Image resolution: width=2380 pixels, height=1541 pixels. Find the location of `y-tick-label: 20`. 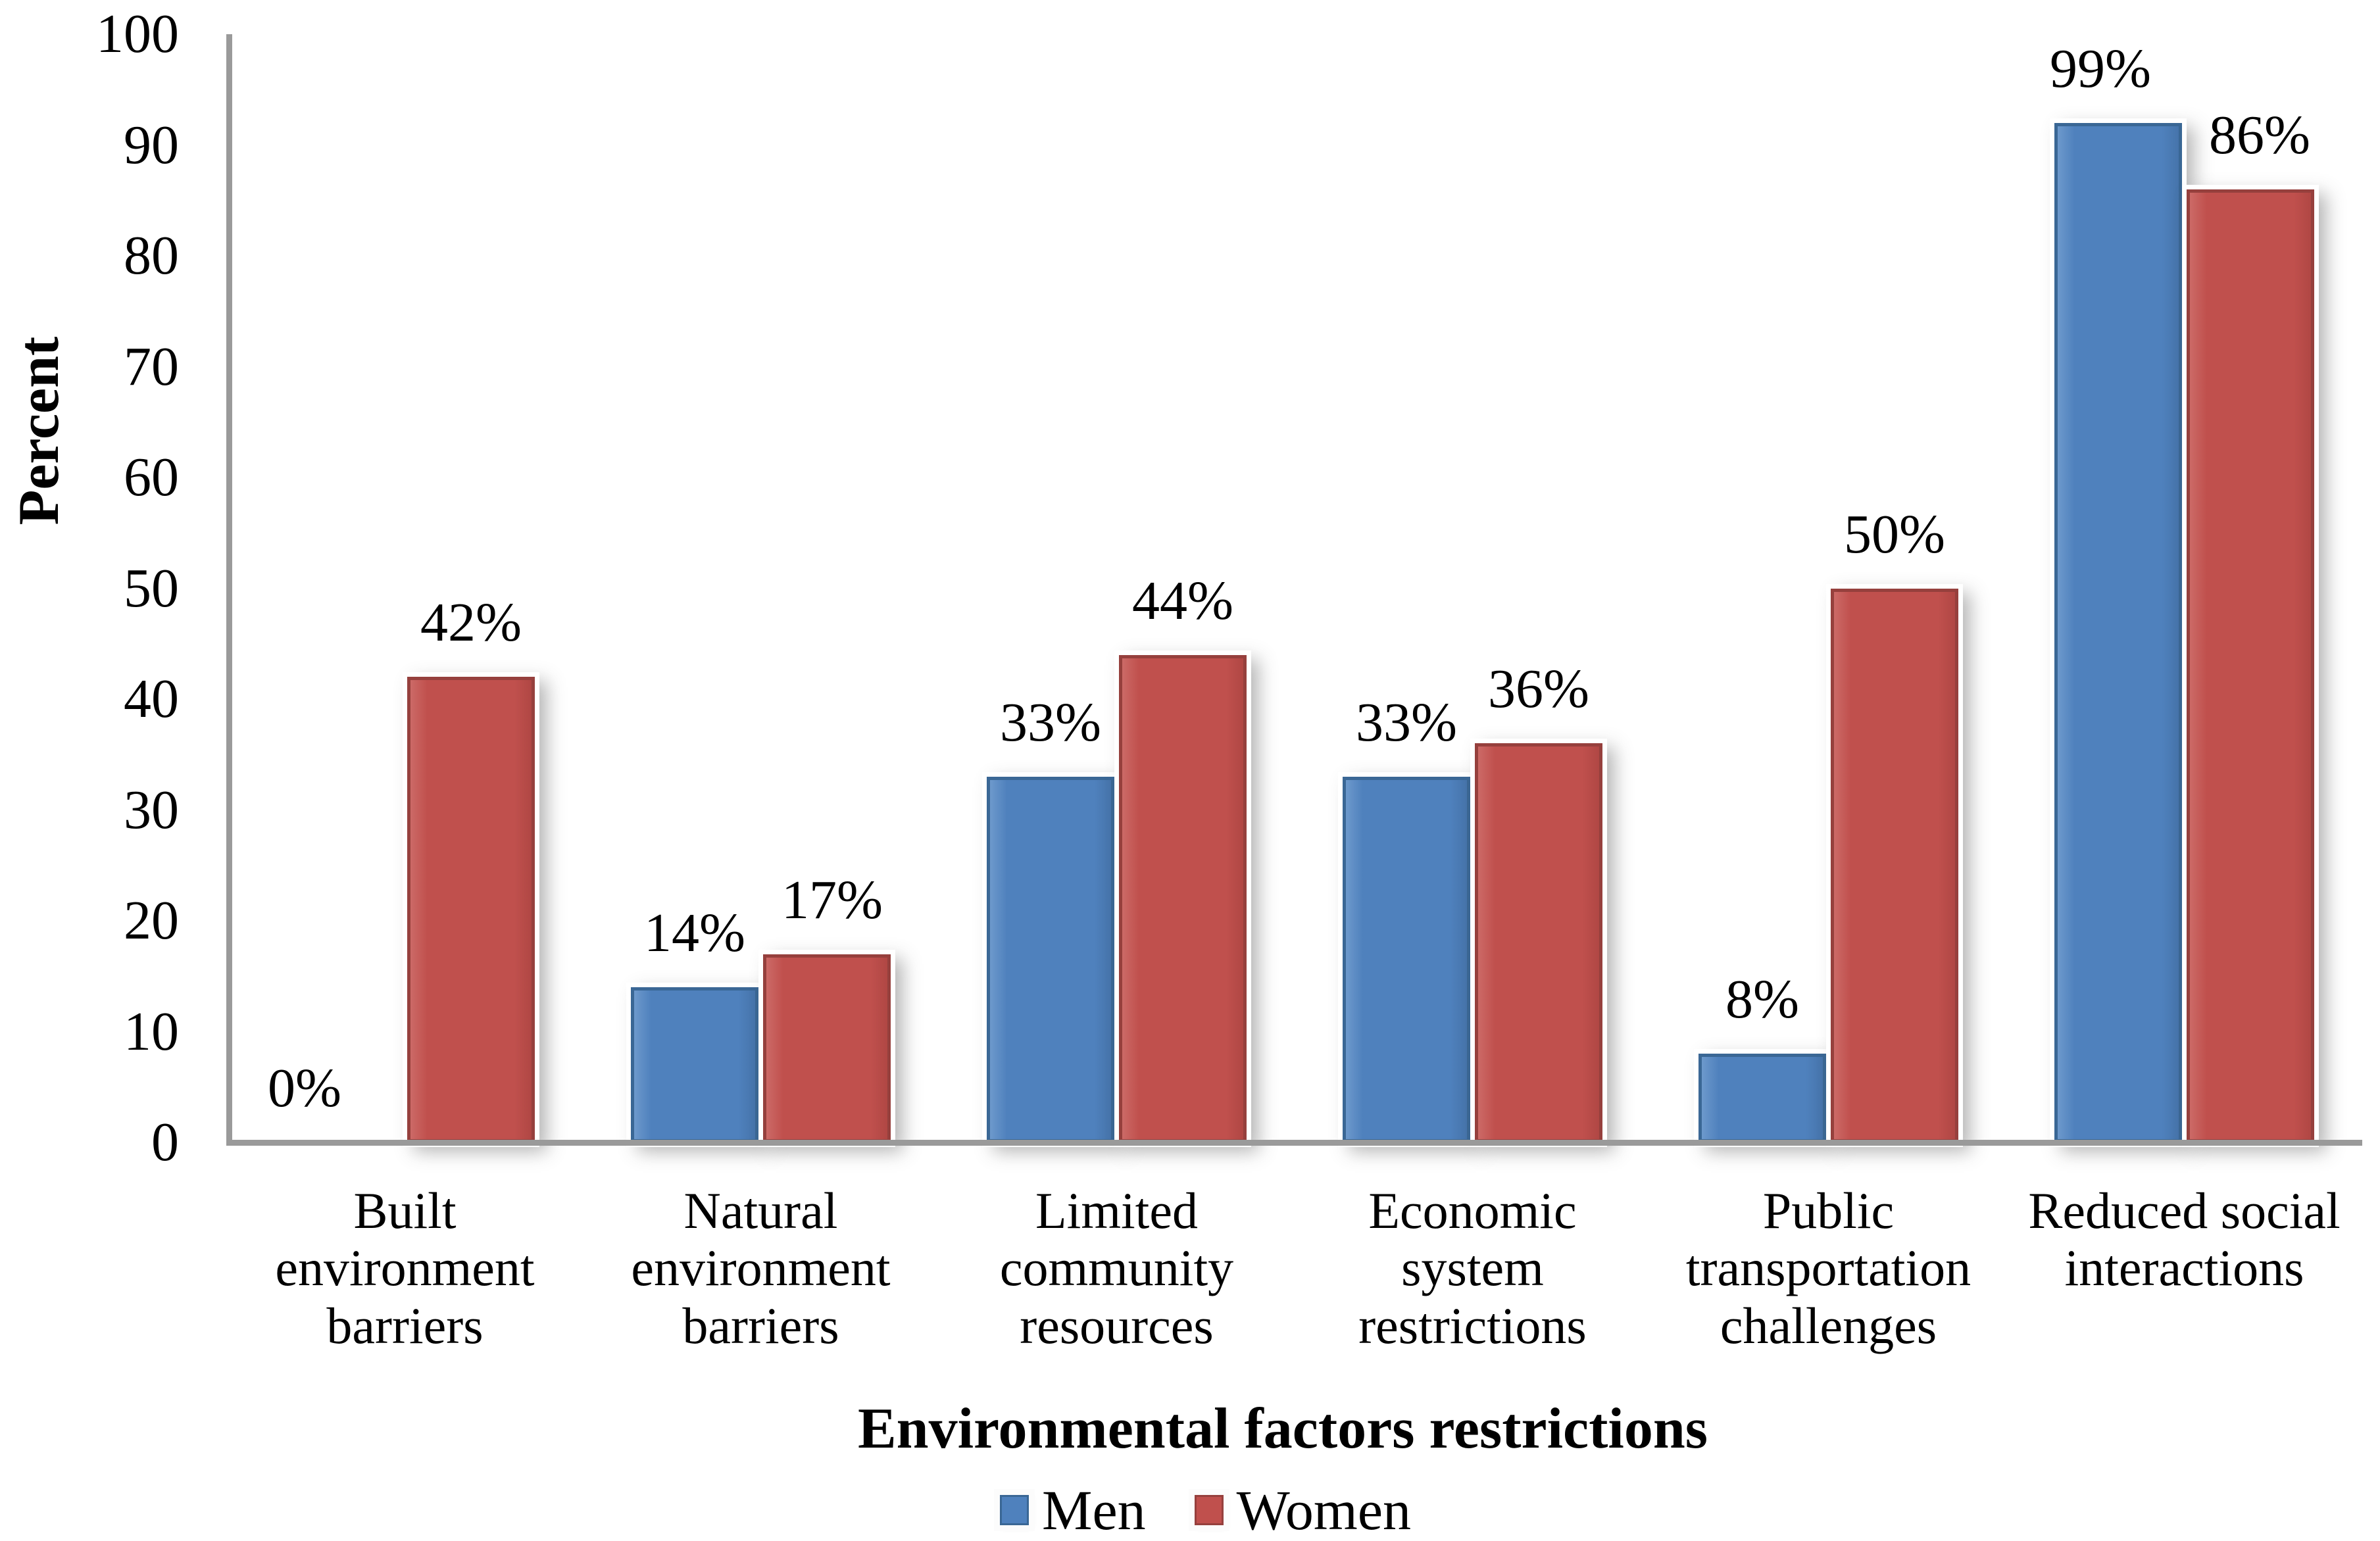

y-tick-label: 20 is located at coordinates (151, 920).